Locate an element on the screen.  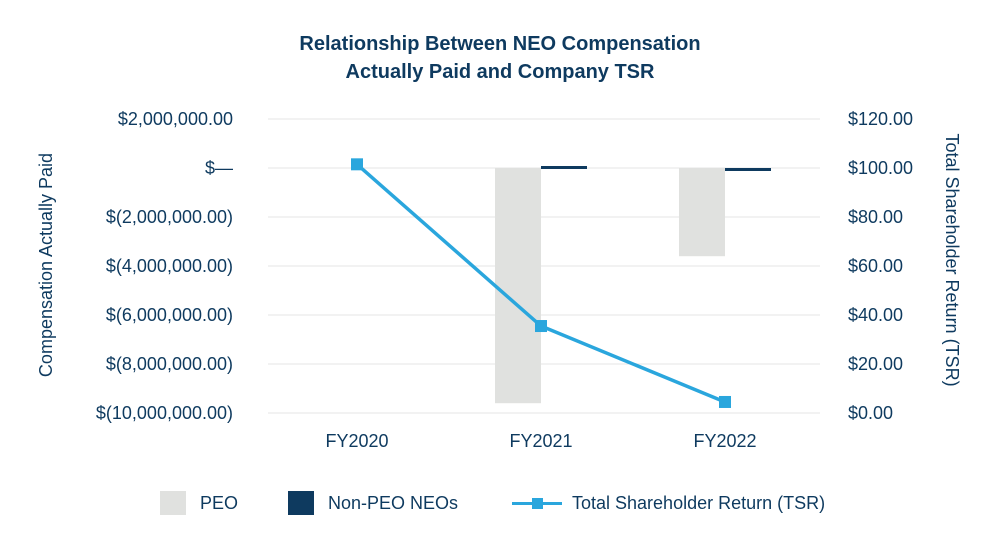
chart-title-line-1: Relationship Between NEO Compensation is located at coordinates (500, 44).